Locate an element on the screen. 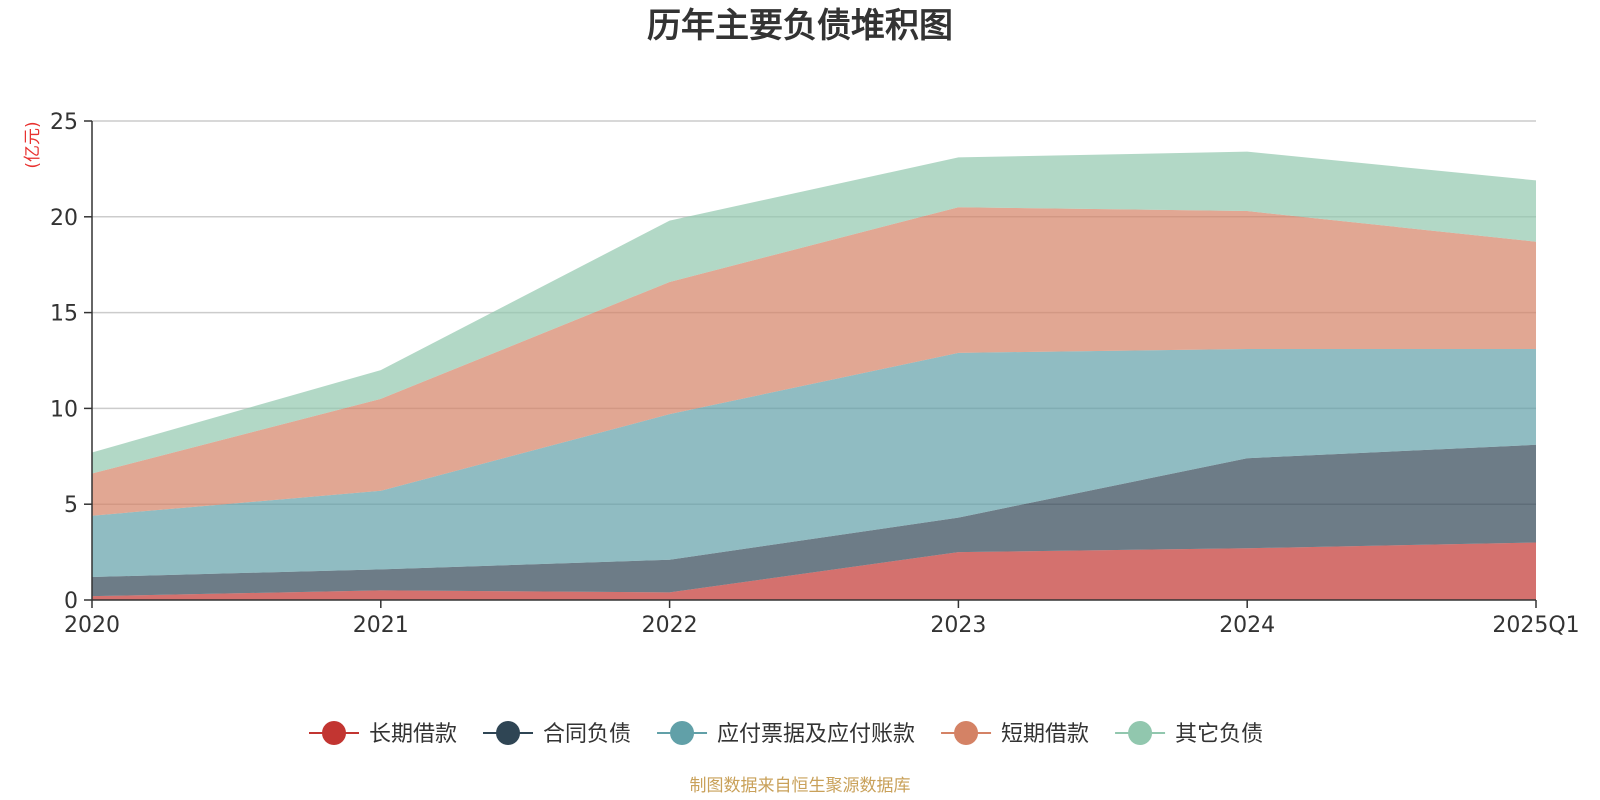 The width and height of the screenshot is (1600, 800). x-tick-label: 2021 is located at coordinates (381, 625).